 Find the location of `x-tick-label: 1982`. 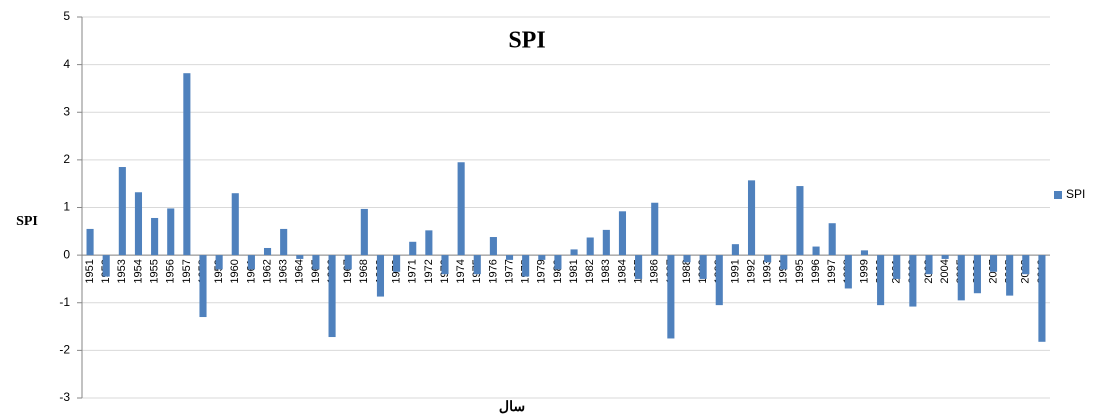

x-tick-label: 1982 is located at coordinates (590, 271).